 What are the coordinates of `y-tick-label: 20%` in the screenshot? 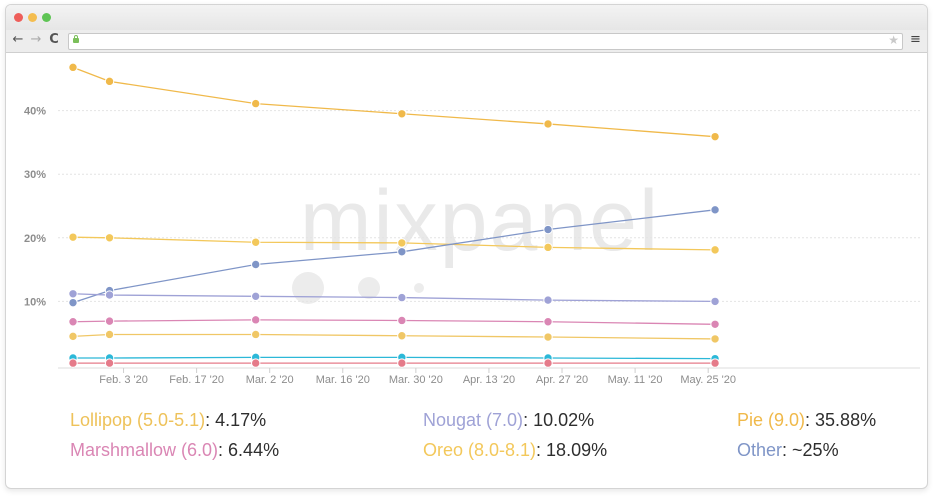 It's located at (35, 239).